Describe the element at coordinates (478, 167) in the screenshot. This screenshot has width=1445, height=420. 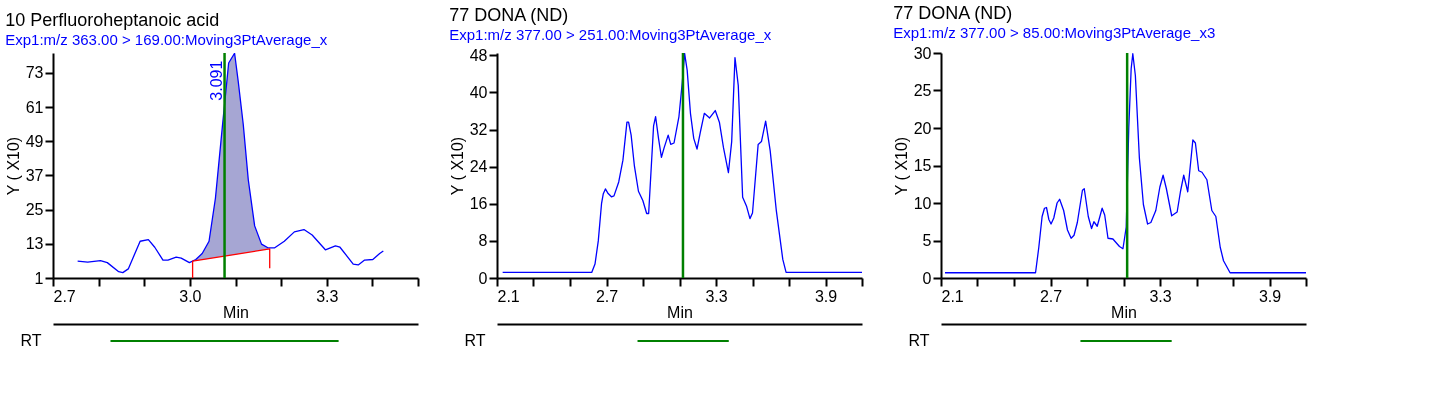
I see `y-tick-label: 24` at that location.